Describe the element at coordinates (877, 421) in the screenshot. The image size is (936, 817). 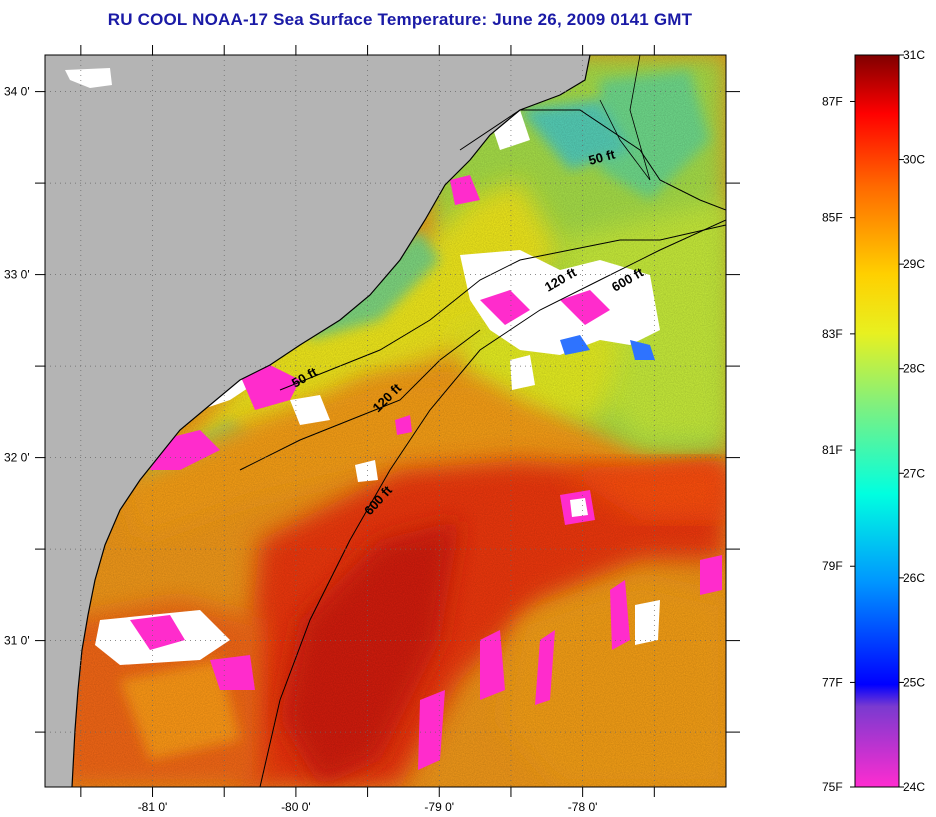
I see `colorbar-ramp` at that location.